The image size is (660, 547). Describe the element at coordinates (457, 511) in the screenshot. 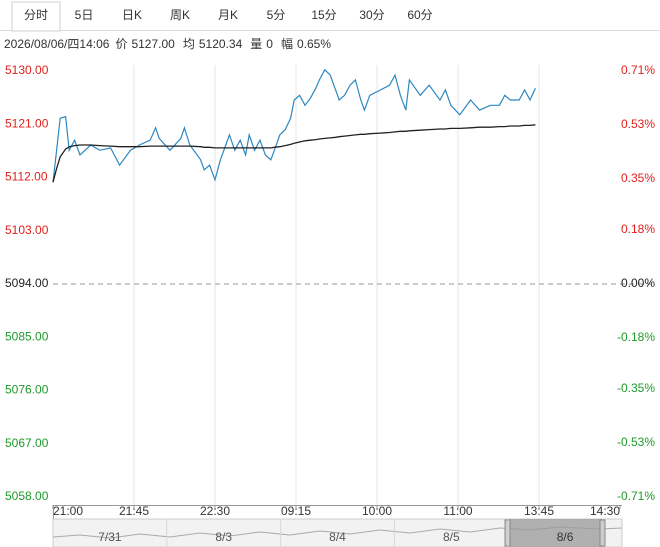

I see `x-tick-label: 11:00` at that location.